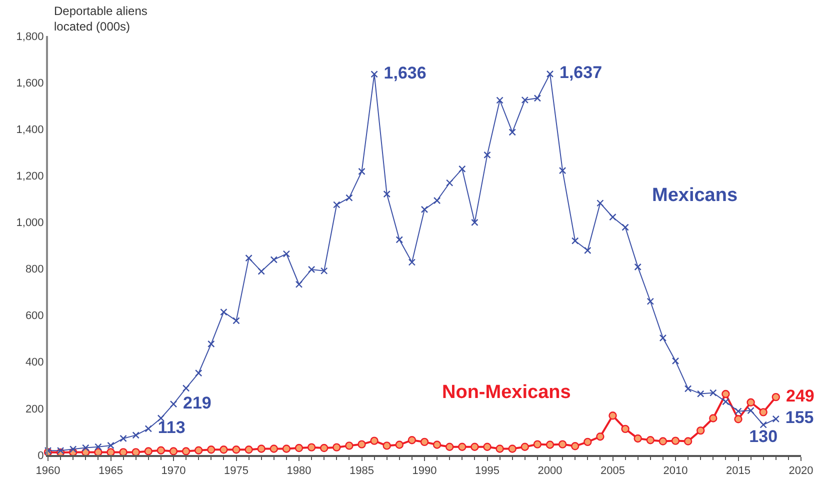 The width and height of the screenshot is (831, 489). What do you see at coordinates (30, 130) in the screenshot?
I see `y-tick-label: 1,400` at bounding box center [30, 130].